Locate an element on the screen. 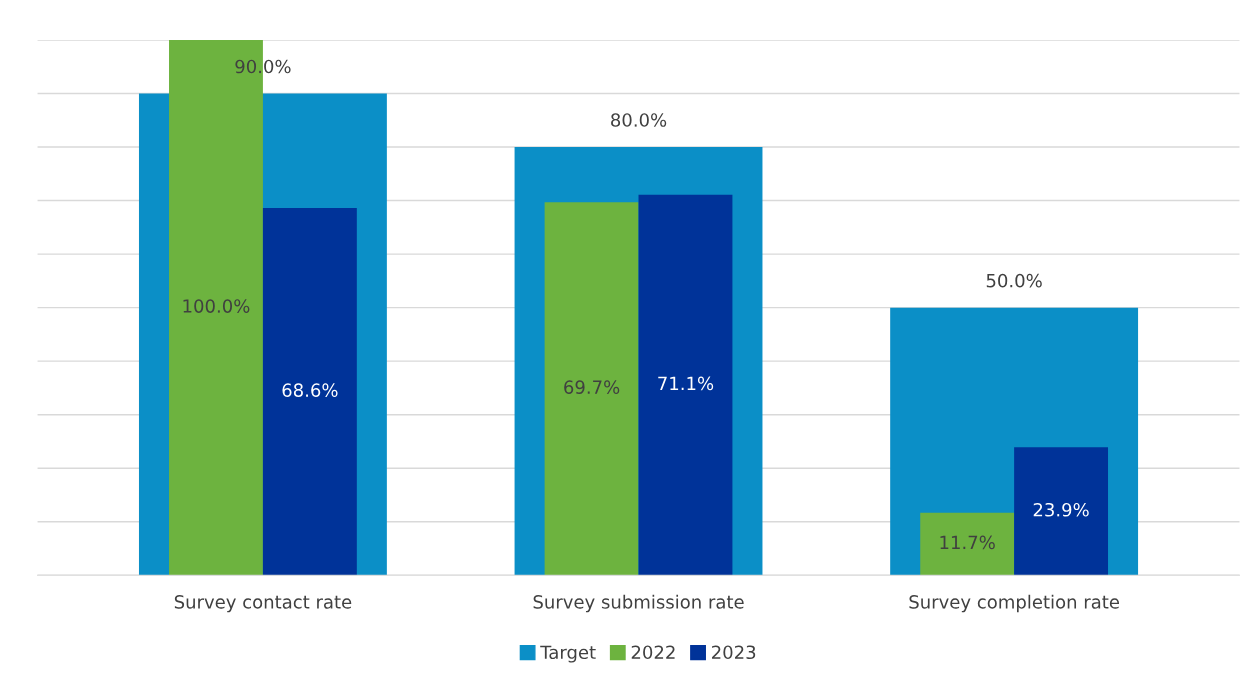 The height and width of the screenshot is (689, 1252). data-label: 80.0% is located at coordinates (639, 120).